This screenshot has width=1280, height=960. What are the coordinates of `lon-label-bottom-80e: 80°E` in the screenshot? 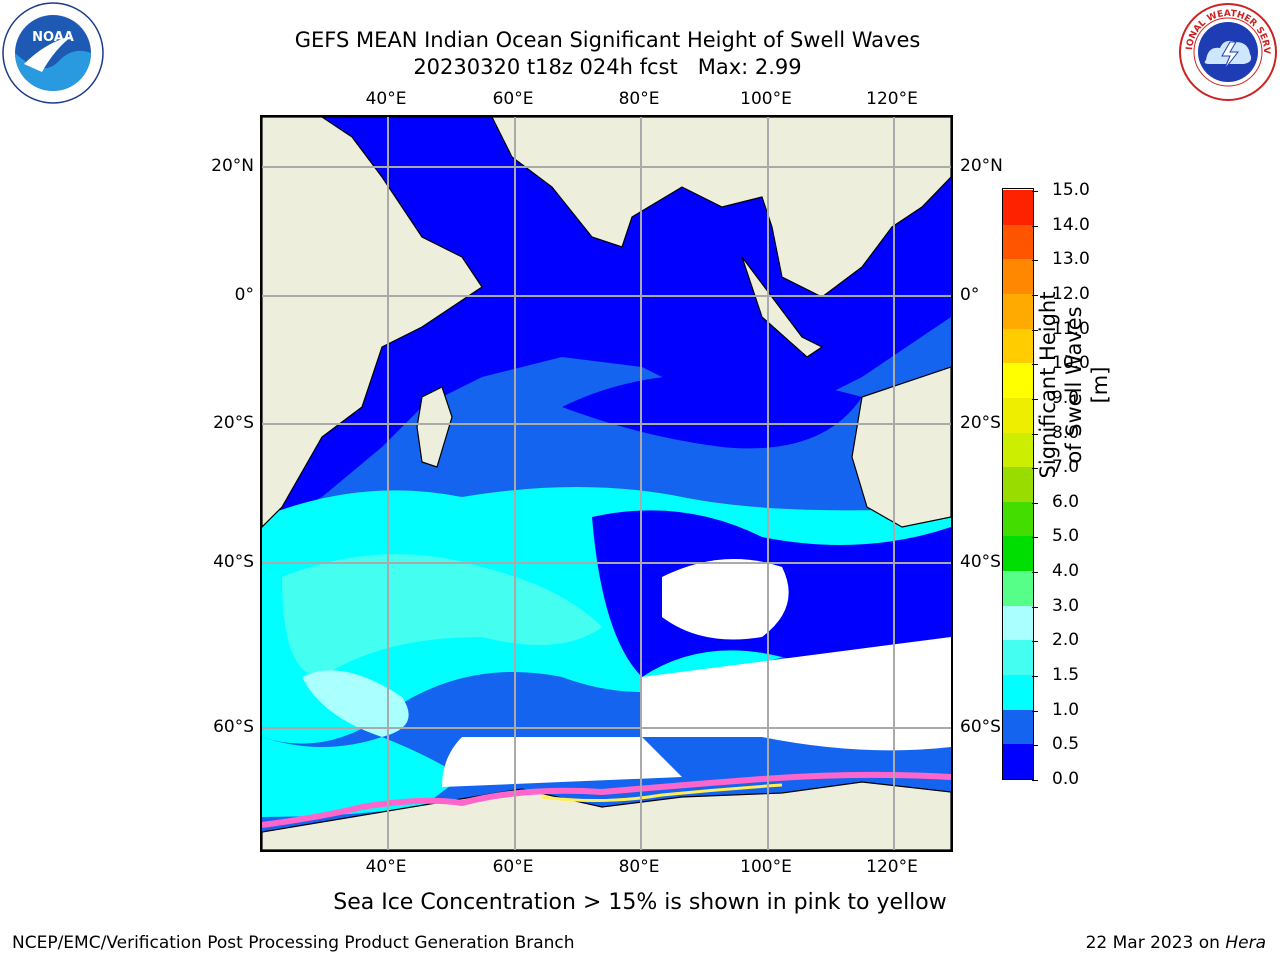 It's located at (639, 867).